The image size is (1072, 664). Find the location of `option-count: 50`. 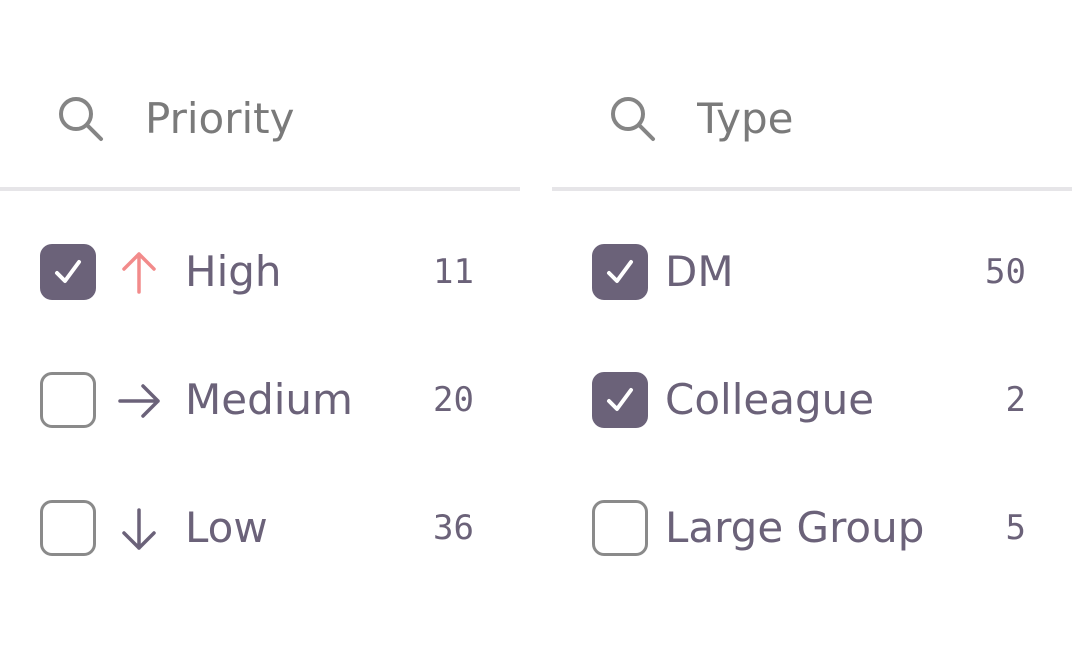

option-count: 50 is located at coordinates (1005, 272).